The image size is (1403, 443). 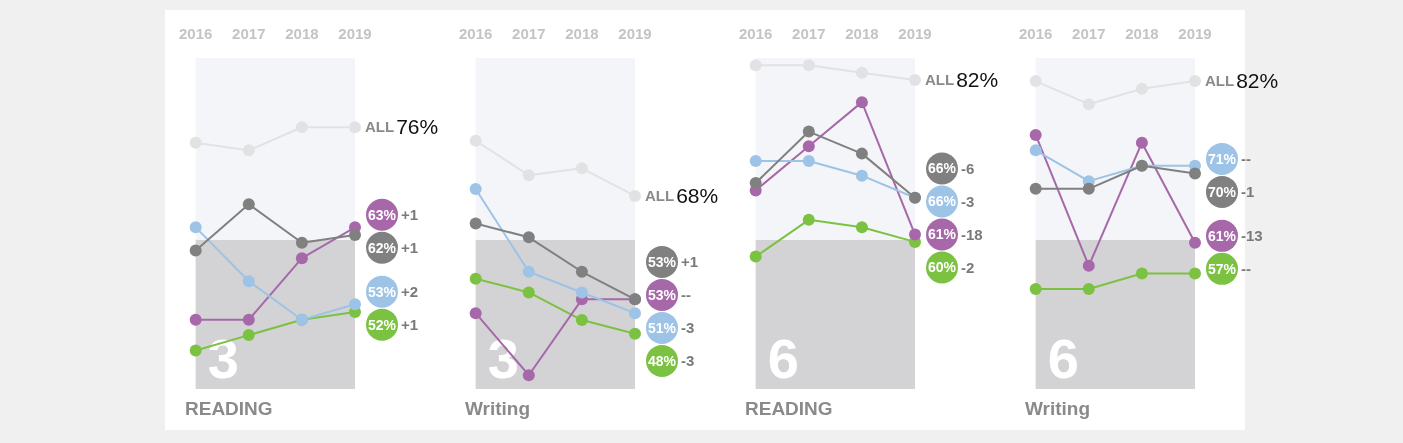 What do you see at coordinates (942, 168) in the screenshot?
I see `data-label: 66%` at bounding box center [942, 168].